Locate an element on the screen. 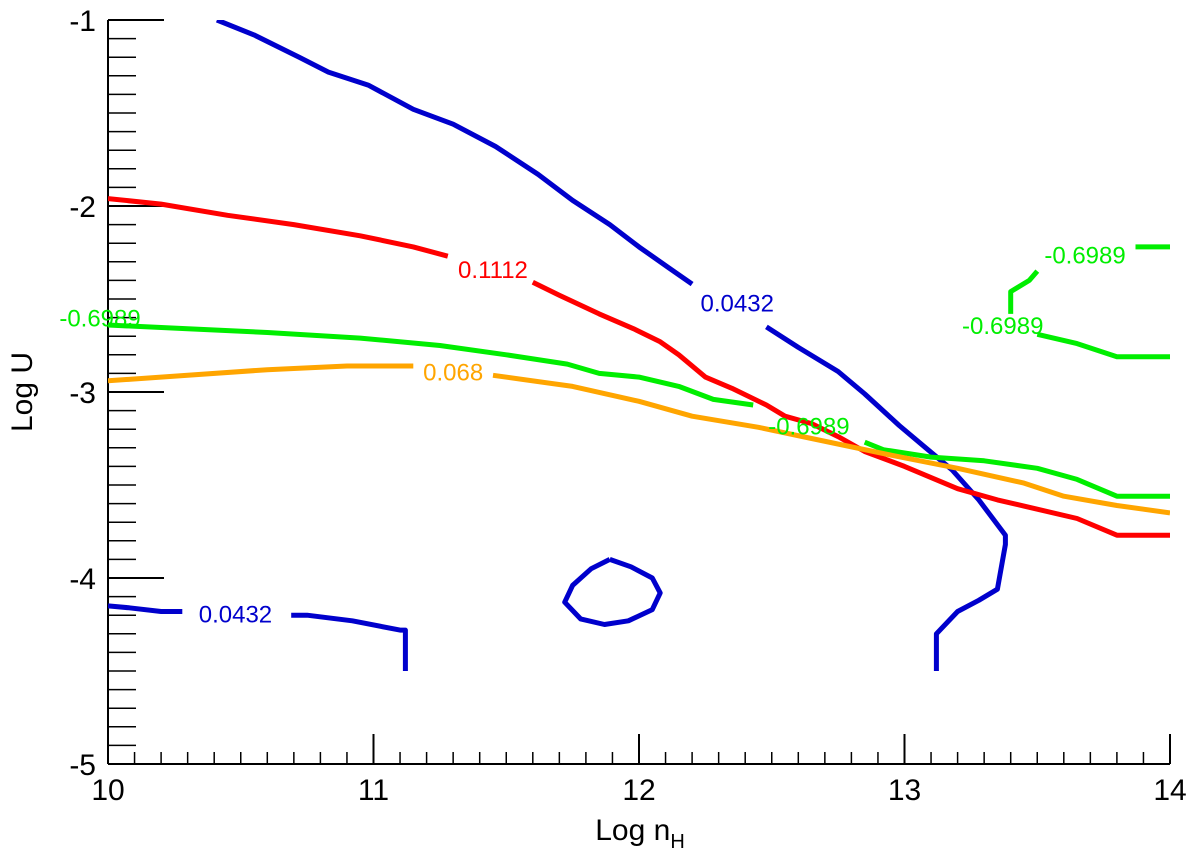 The width and height of the screenshot is (1200, 855). x-tick-label: 14 is located at coordinates (1169, 790).